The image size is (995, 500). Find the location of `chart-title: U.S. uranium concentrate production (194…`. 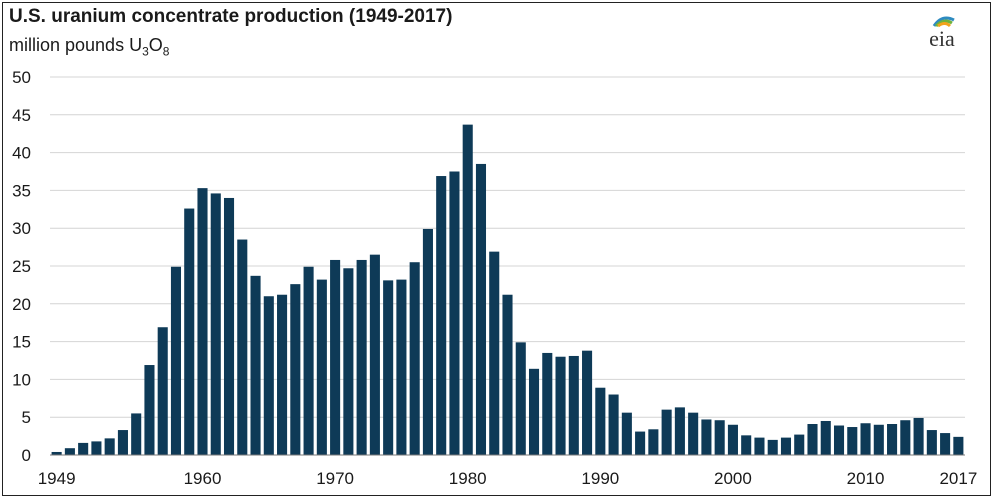

chart-title: U.S. uranium concentrate production (194… is located at coordinates (231, 16).